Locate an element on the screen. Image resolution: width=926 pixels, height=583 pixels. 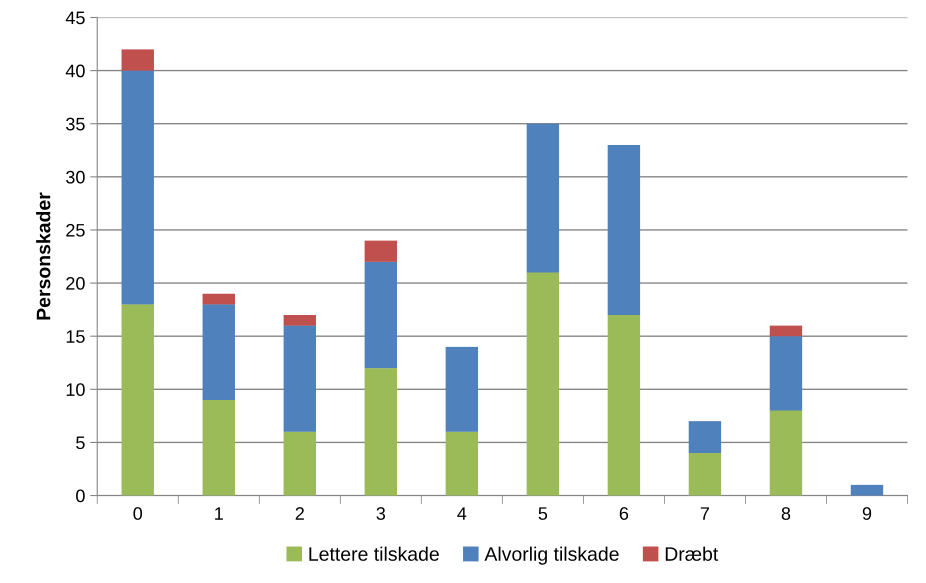
y-tick-label: 35 is located at coordinates (75, 124).